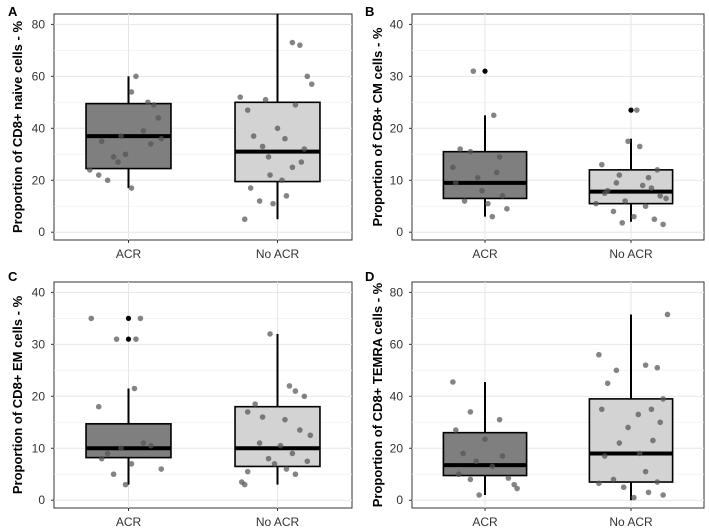  Describe the element at coordinates (397, 292) in the screenshot. I see `y-tick-label: 80` at that location.